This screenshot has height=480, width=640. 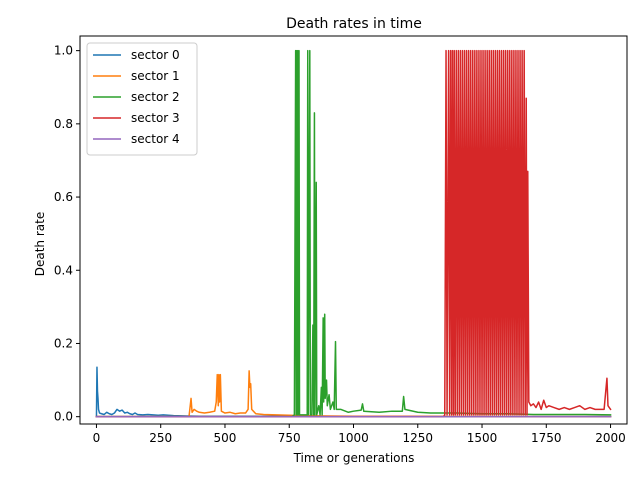 What do you see at coordinates (40, 244) in the screenshot?
I see `y-axis-label: Death rate` at bounding box center [40, 244].